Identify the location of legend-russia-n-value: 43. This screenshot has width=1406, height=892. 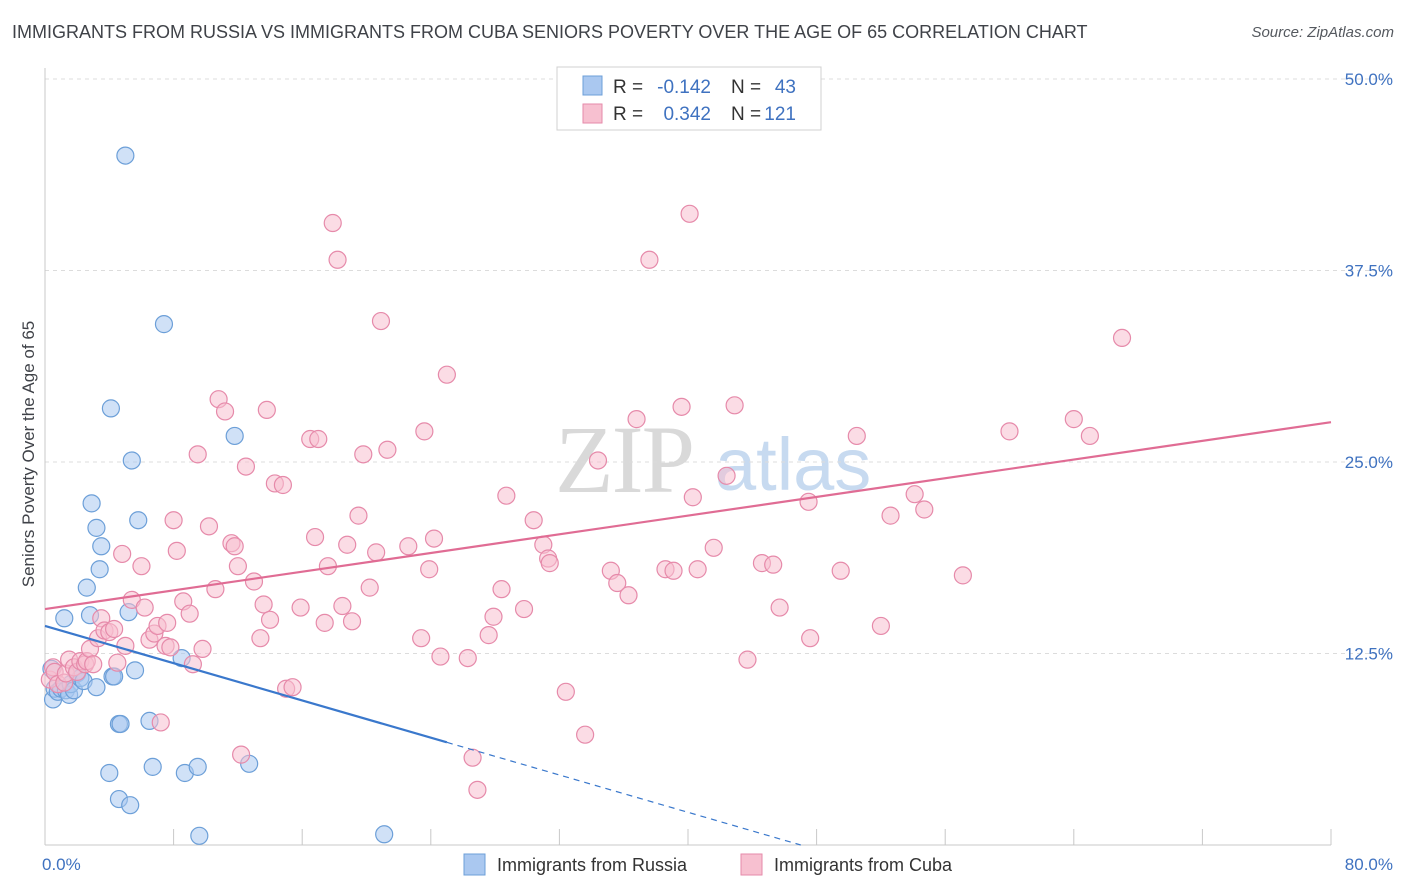
(785, 87).